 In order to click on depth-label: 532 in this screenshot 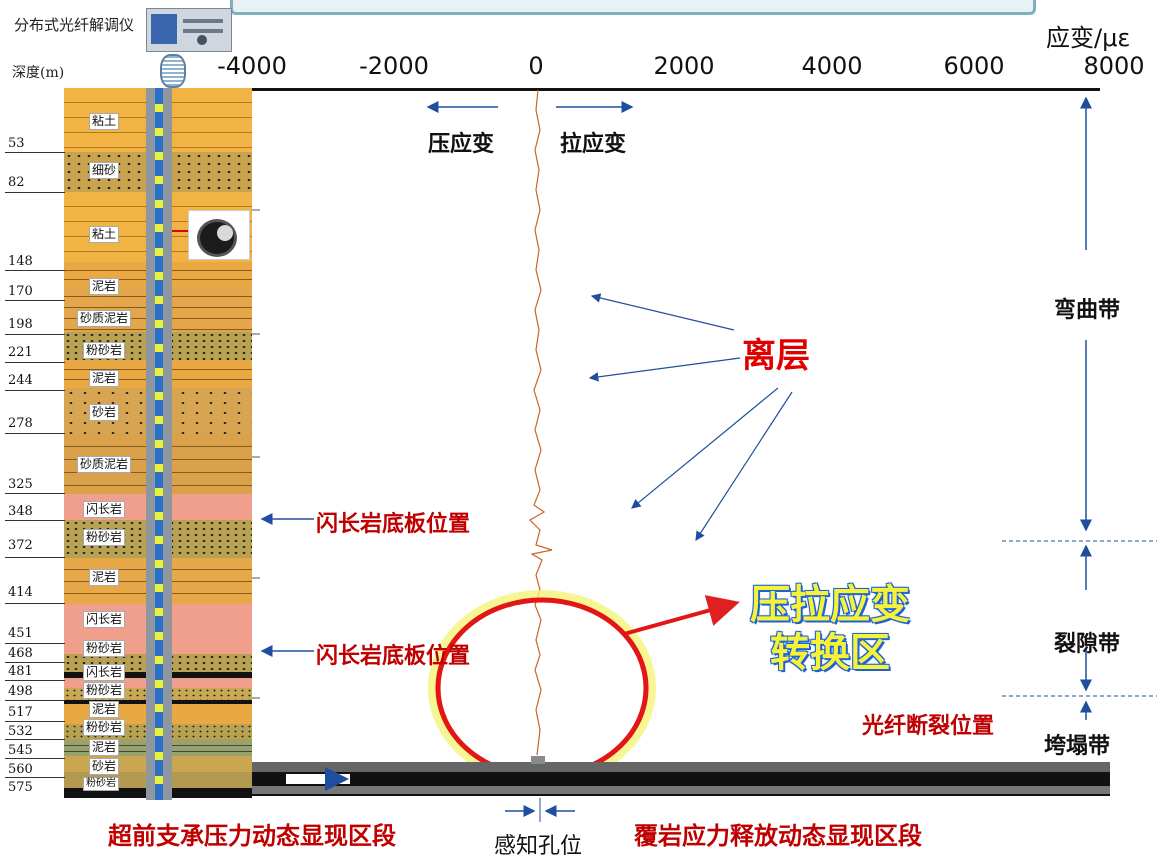, I will do `click(20, 731)`.